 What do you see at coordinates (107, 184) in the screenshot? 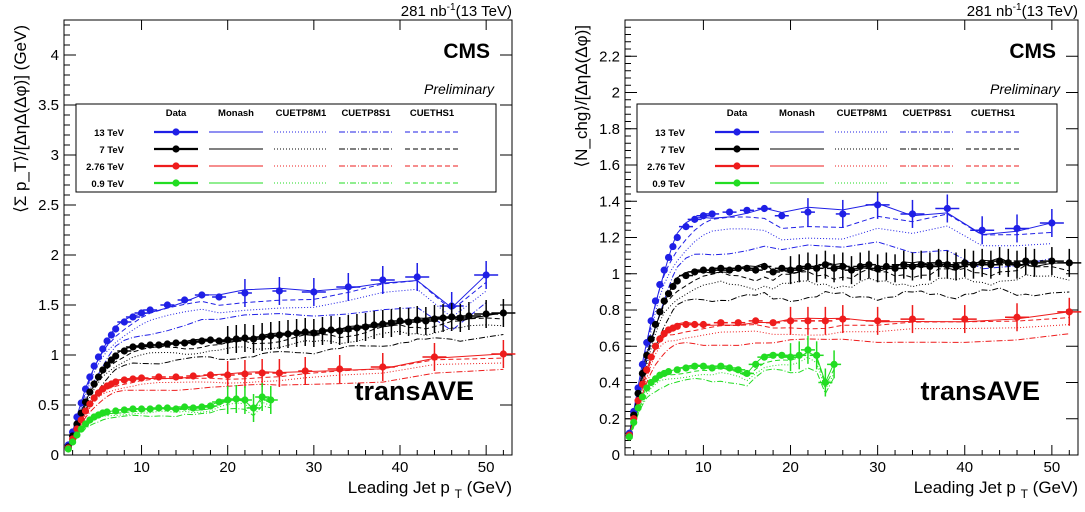
I see `legend-row-label: 0.9 TeV` at bounding box center [107, 184].